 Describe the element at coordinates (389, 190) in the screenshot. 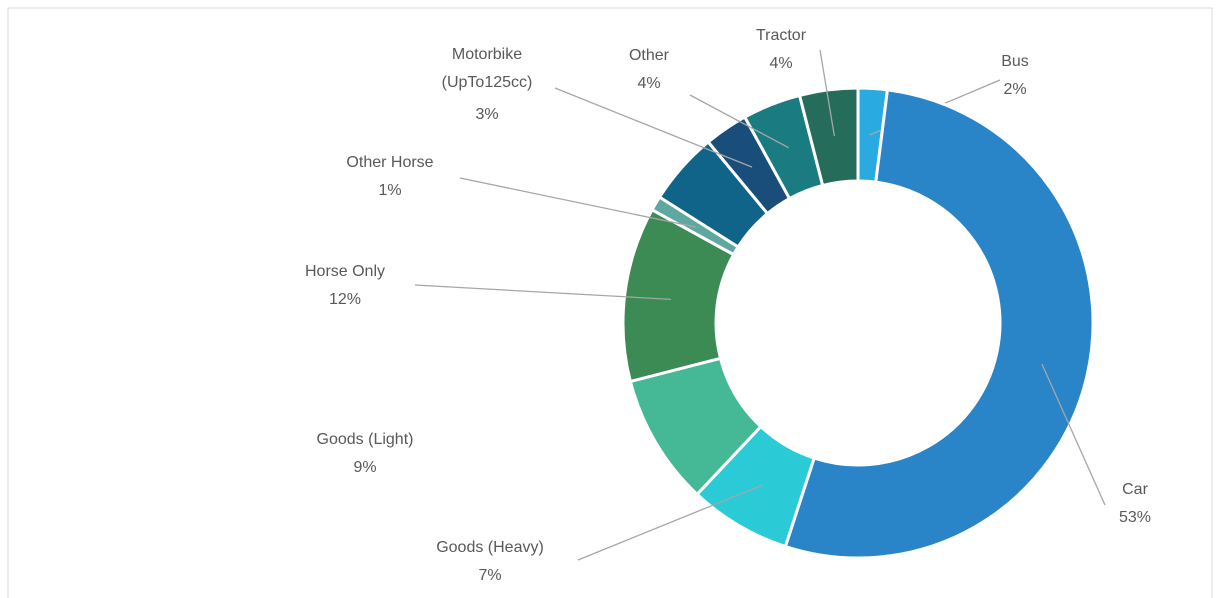

I see `value-label: 1%` at that location.